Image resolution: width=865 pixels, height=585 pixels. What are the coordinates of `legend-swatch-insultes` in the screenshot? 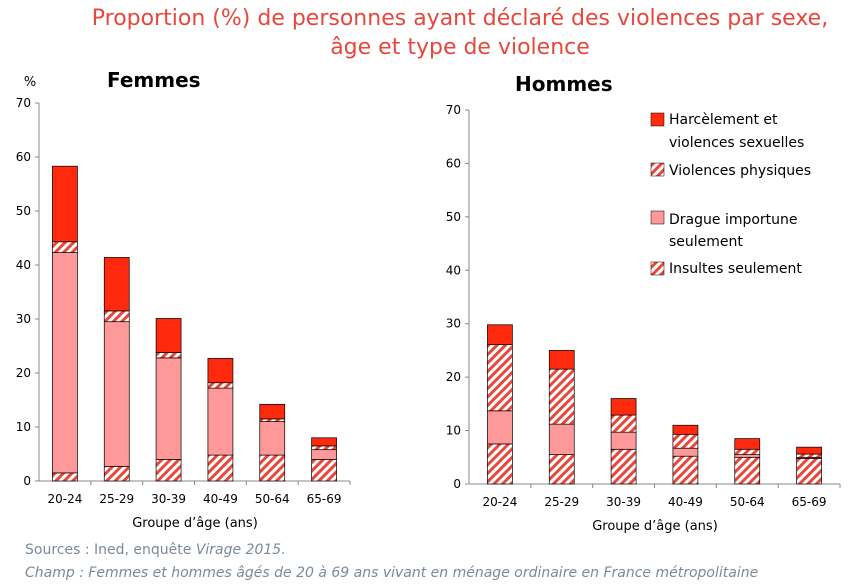 It's located at (657, 268).